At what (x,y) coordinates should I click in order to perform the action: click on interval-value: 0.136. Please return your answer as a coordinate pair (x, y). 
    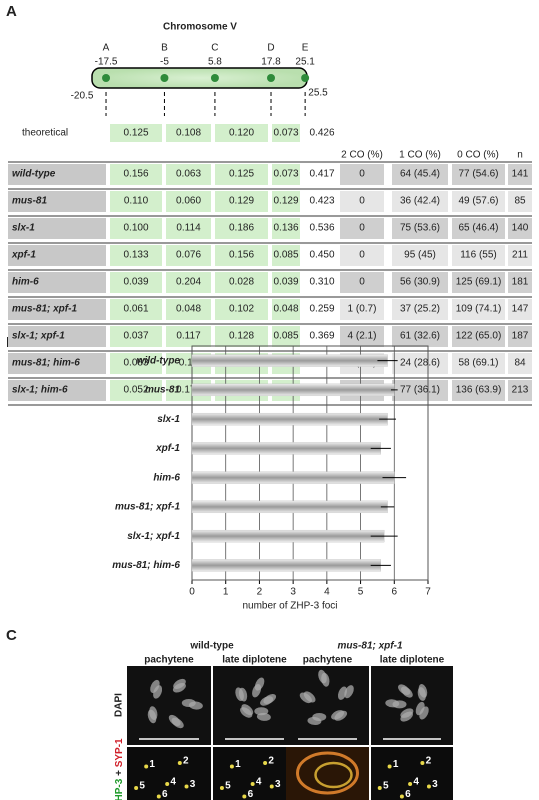
    Looking at the image, I should click on (285, 228).